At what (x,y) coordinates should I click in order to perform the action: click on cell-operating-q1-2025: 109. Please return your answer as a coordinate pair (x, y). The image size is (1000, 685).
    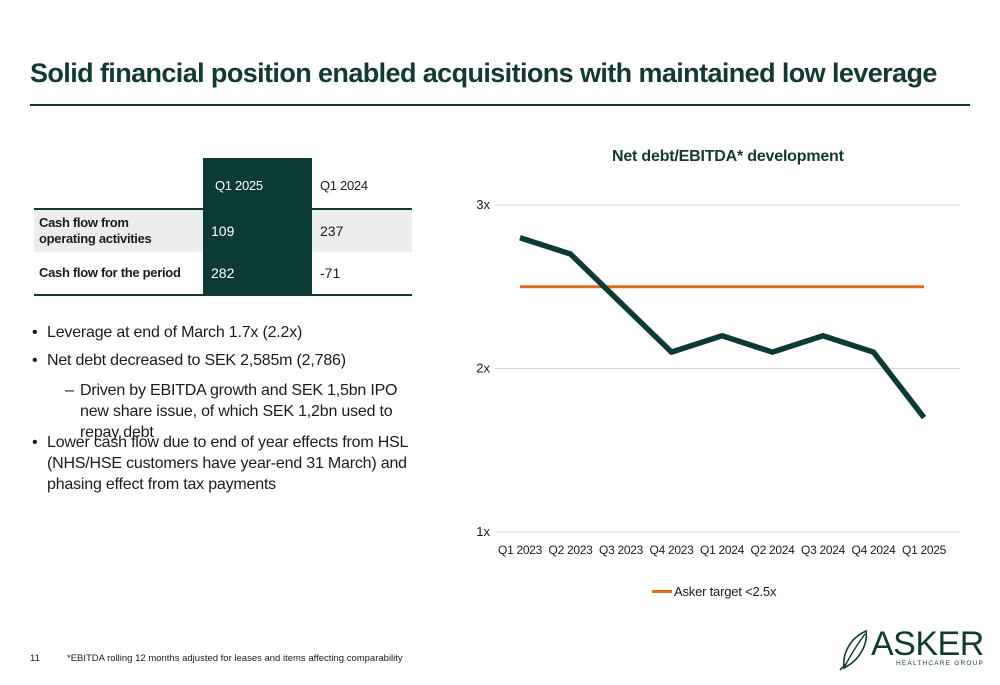
    Looking at the image, I should click on (223, 231).